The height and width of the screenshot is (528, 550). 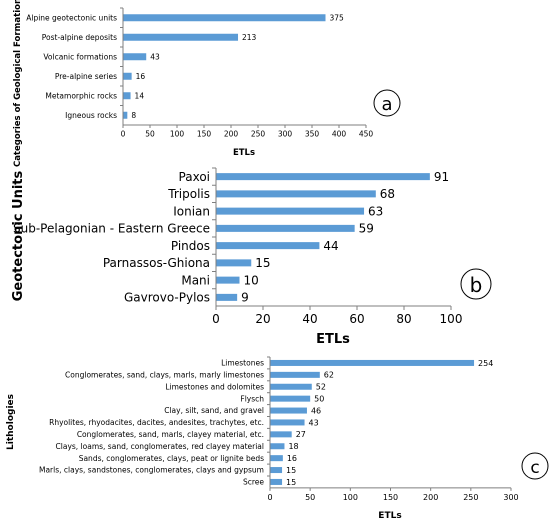 I want to click on data-labels: 91 68 63 59 44 15 10 9, so click(x=345, y=237).